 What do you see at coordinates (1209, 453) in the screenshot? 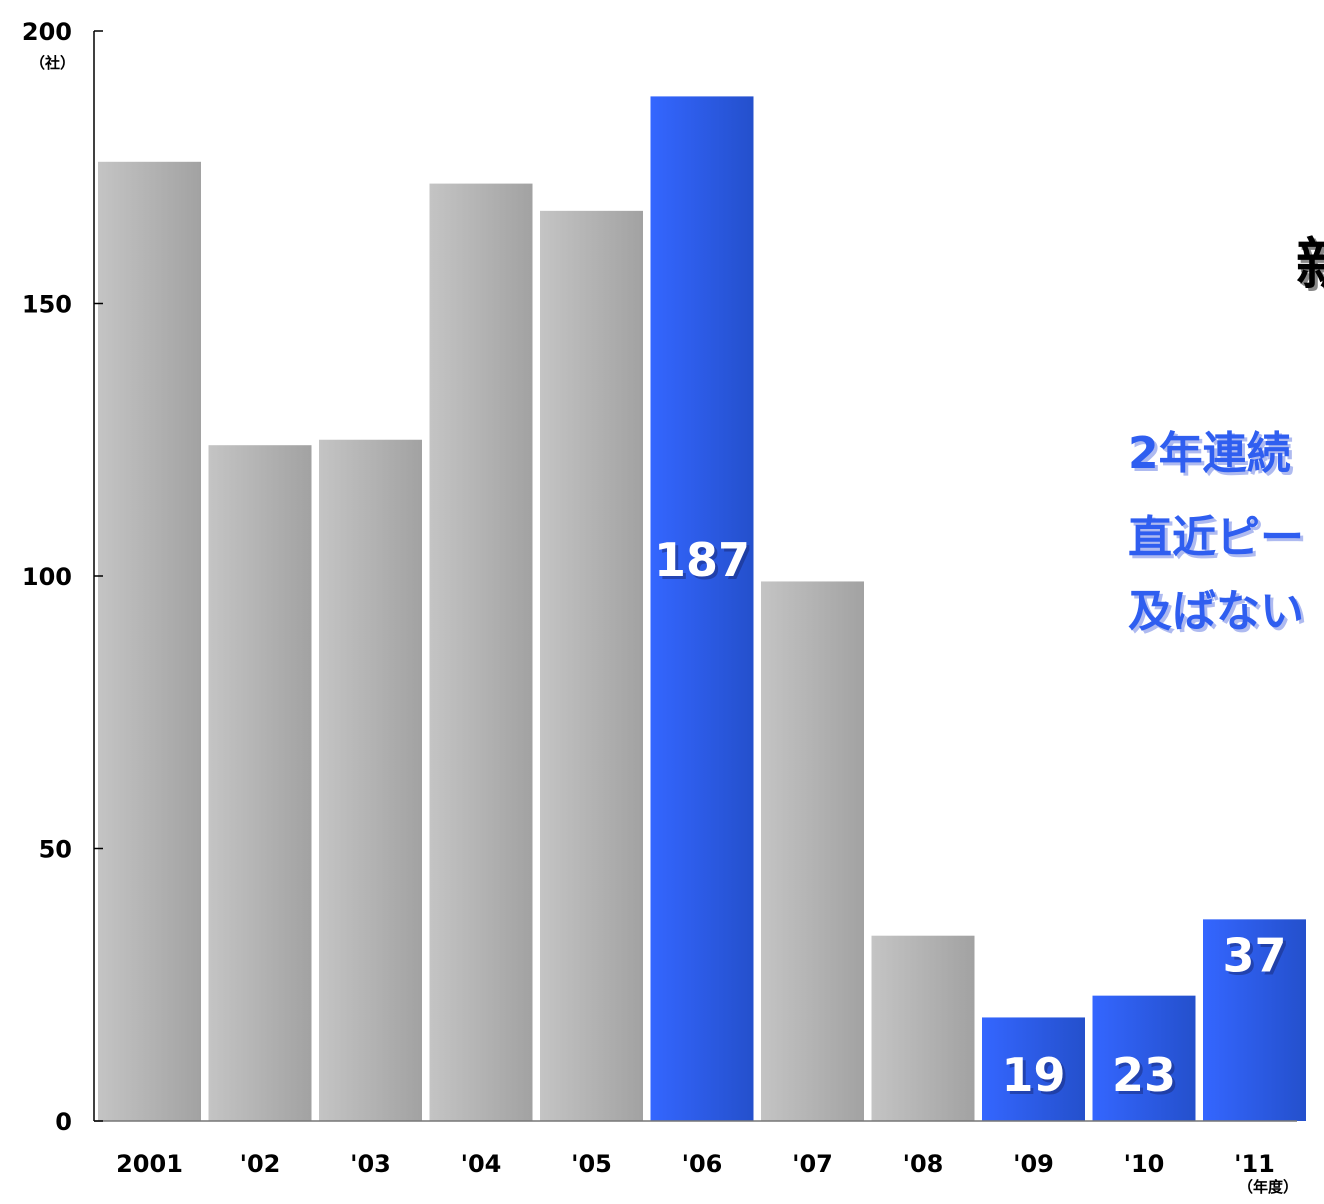
I see `annotation-line-1: 2年連続` at bounding box center [1209, 453].